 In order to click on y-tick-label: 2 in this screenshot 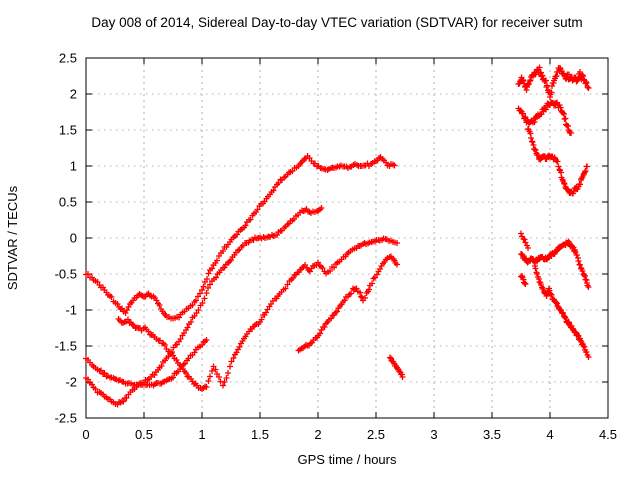, I will do `click(73, 94)`.